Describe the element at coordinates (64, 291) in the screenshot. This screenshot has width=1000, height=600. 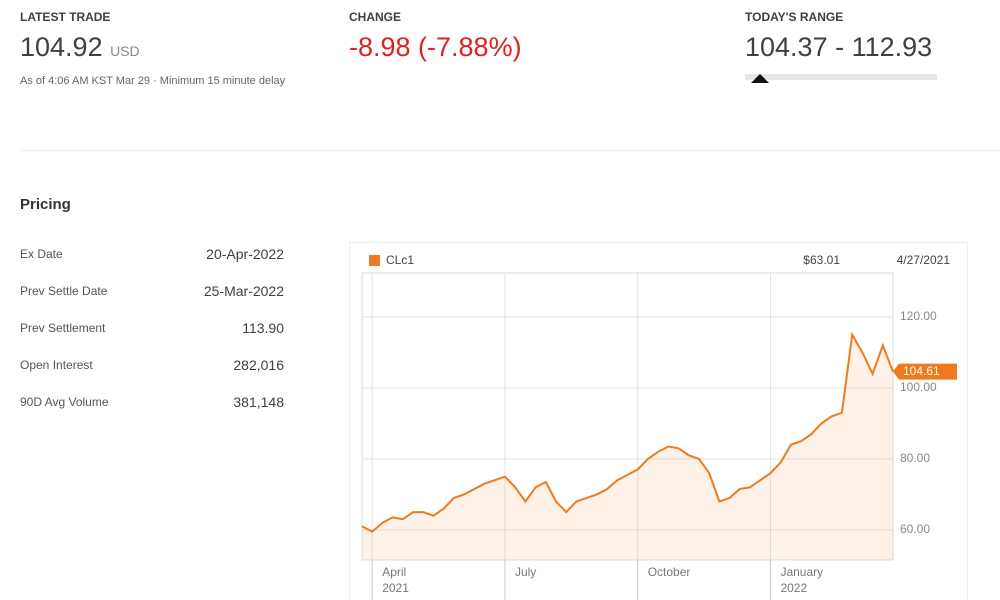
I see `row-label: Prev Settle Date` at that location.